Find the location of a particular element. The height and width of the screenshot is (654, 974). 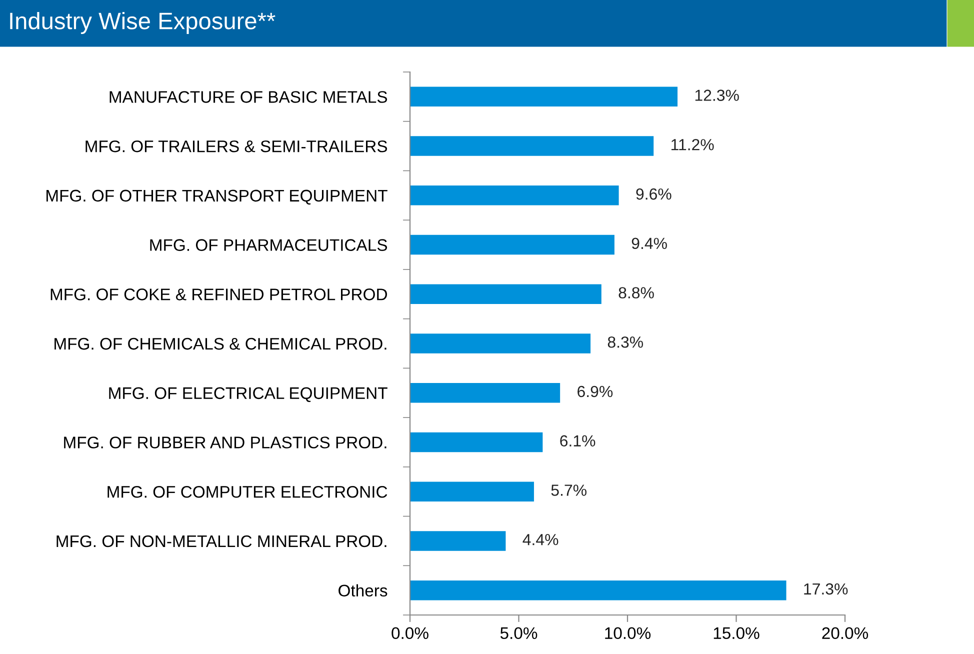

data-label: 6.1% is located at coordinates (578, 441).